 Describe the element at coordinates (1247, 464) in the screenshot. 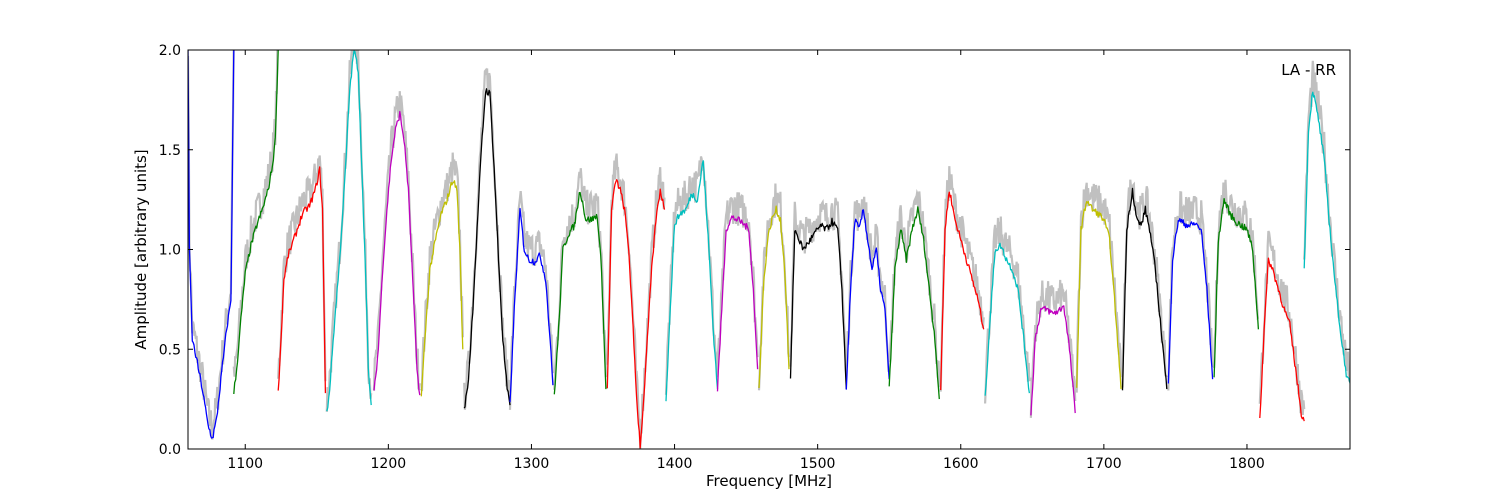

I see `x-tick-label: 1800` at that location.